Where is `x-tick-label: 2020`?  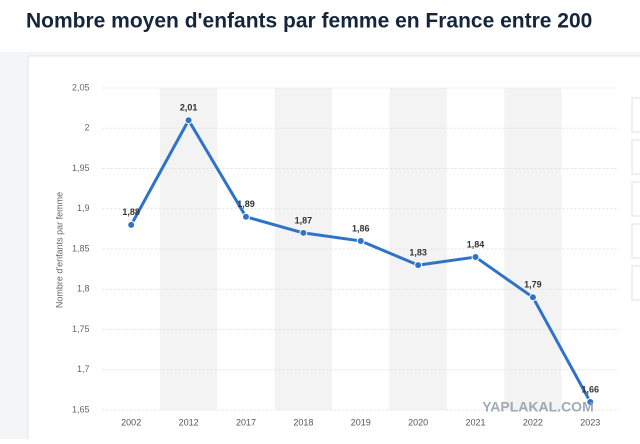 x-tick-label: 2020 is located at coordinates (418, 422).